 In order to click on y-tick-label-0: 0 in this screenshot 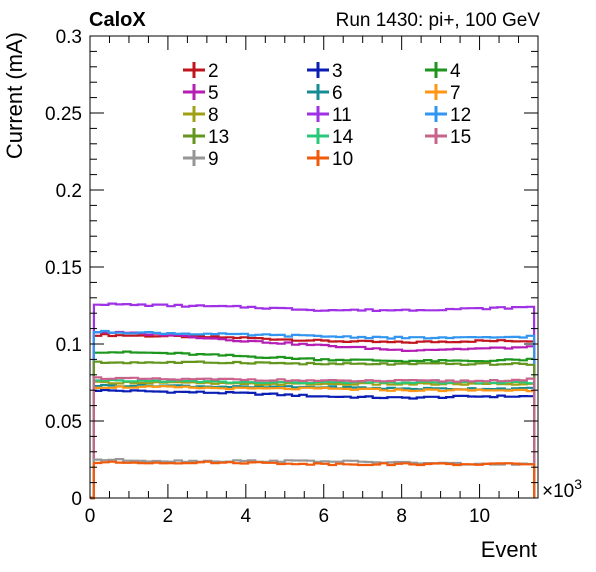, I will do `click(76, 499)`.